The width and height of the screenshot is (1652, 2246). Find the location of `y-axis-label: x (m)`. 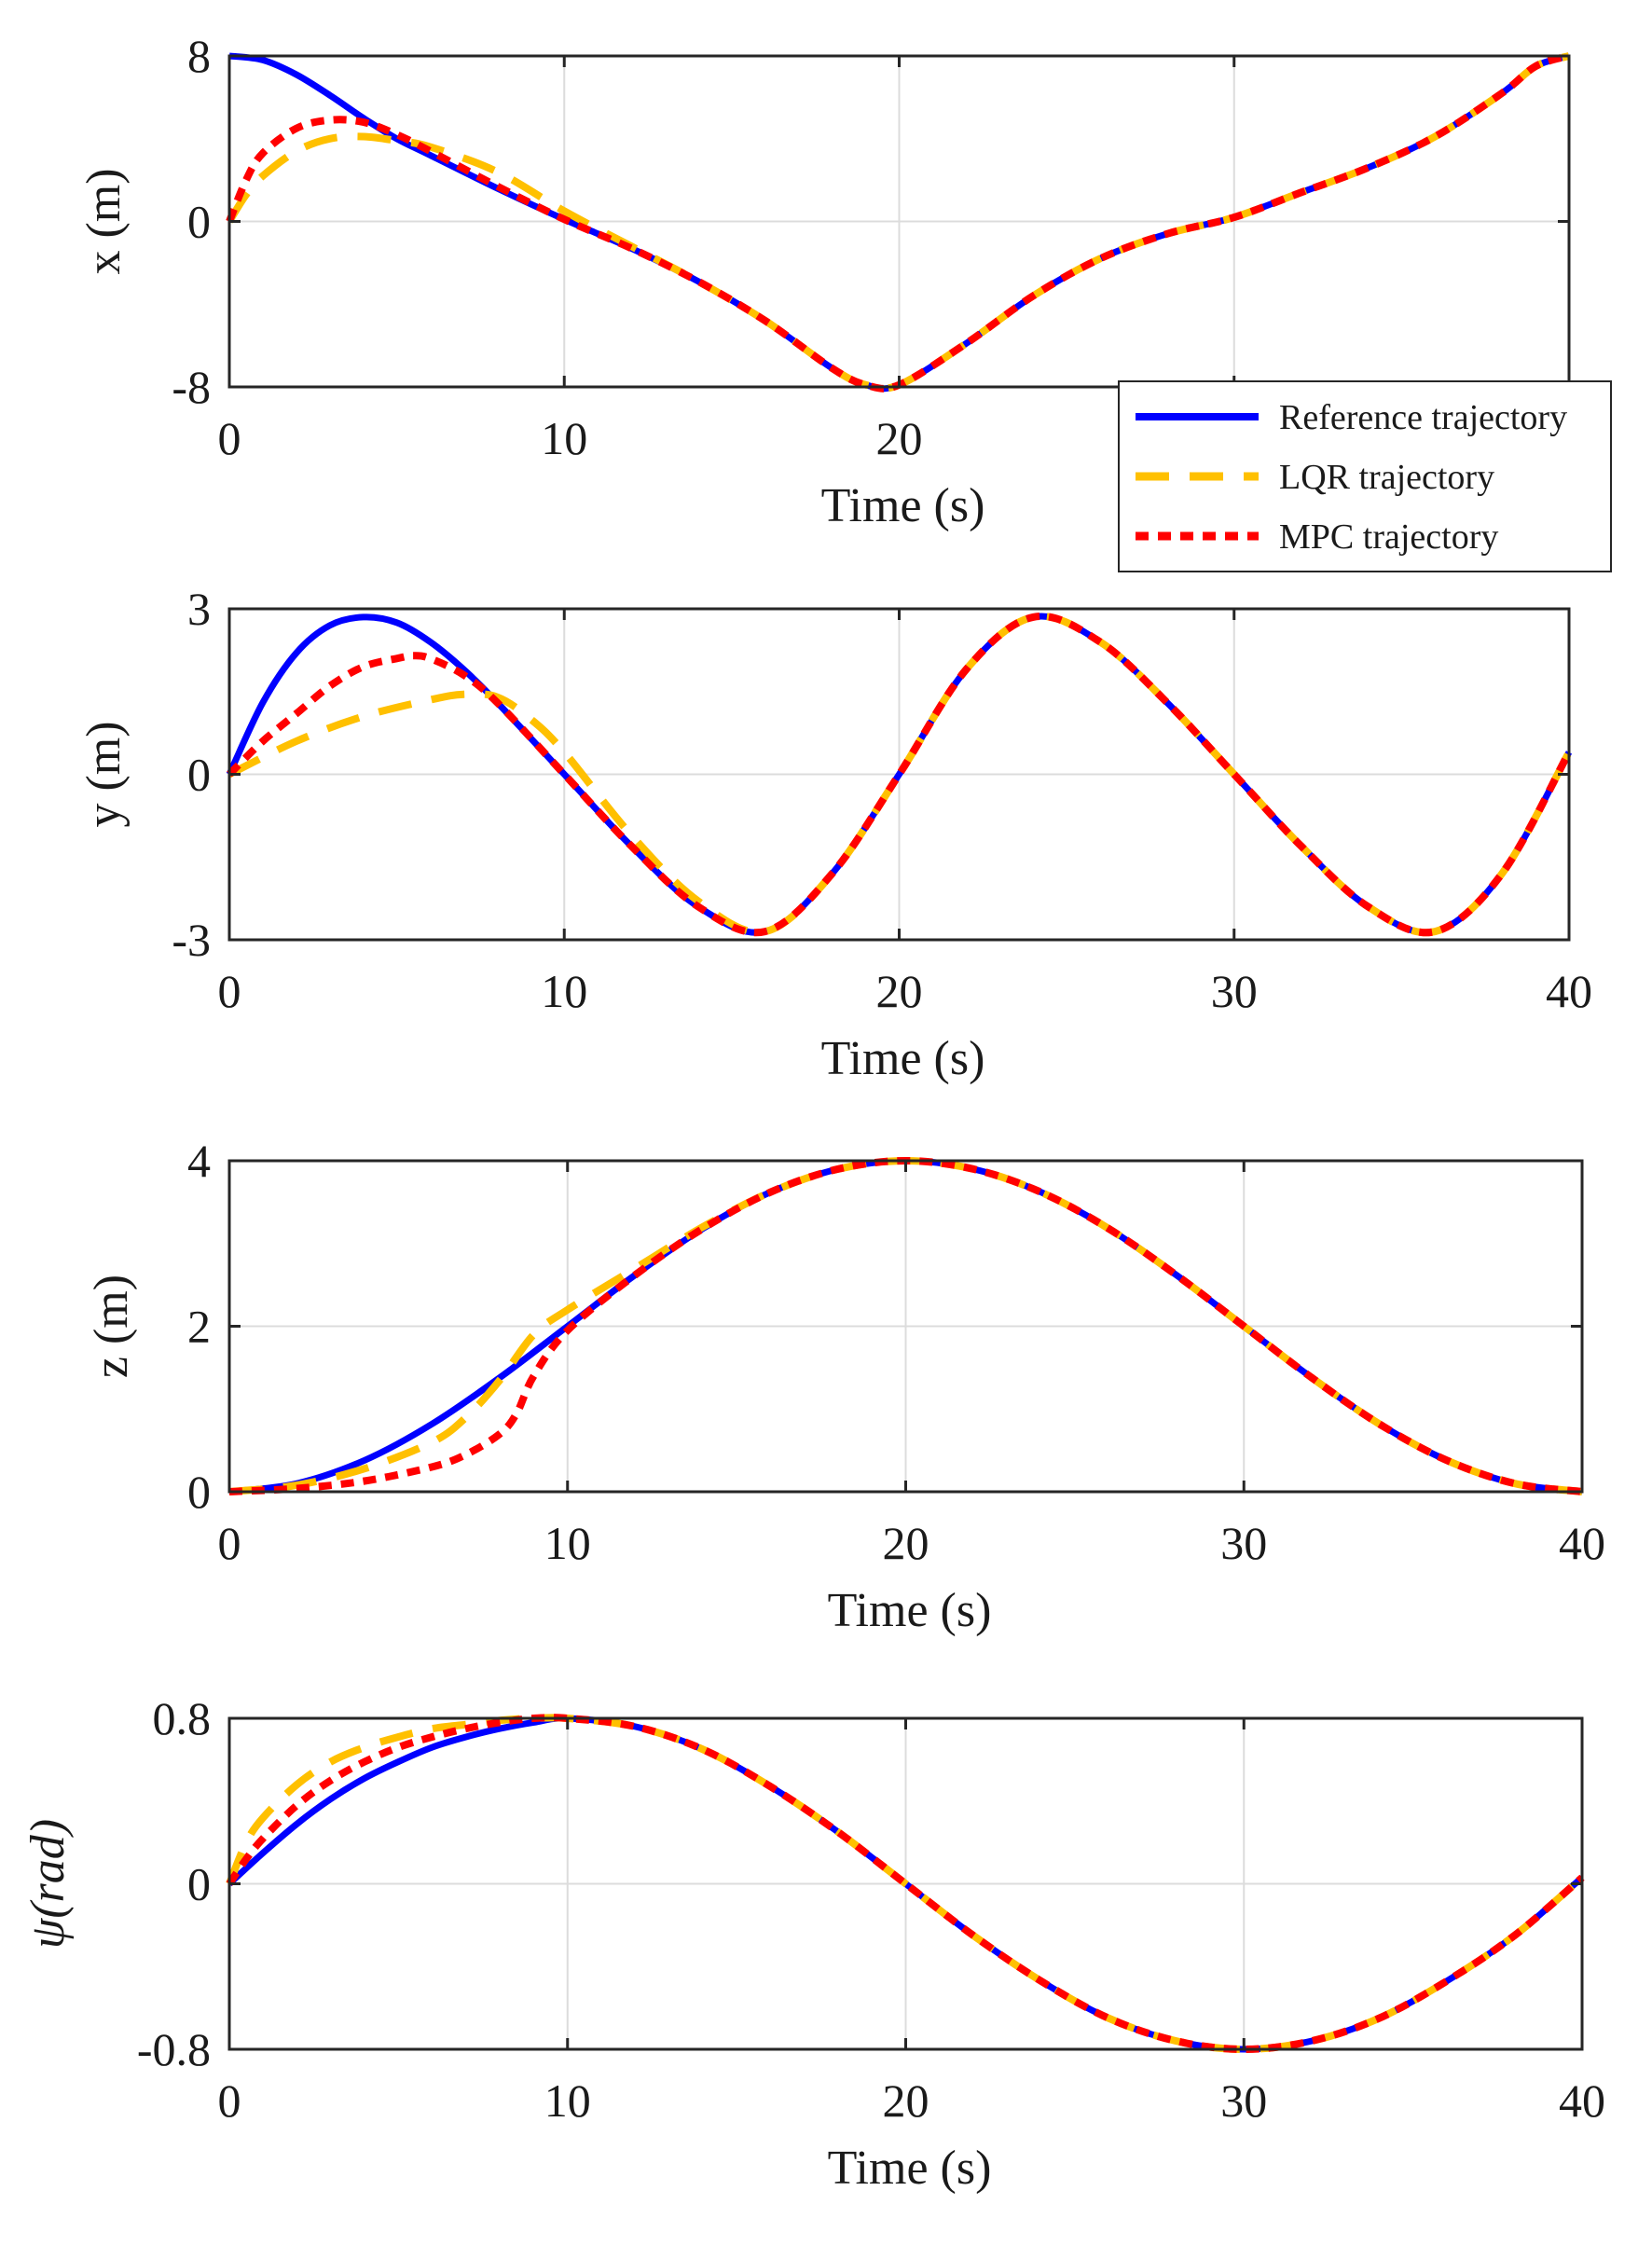

y-axis-label: x (m) is located at coordinates (104, 221).